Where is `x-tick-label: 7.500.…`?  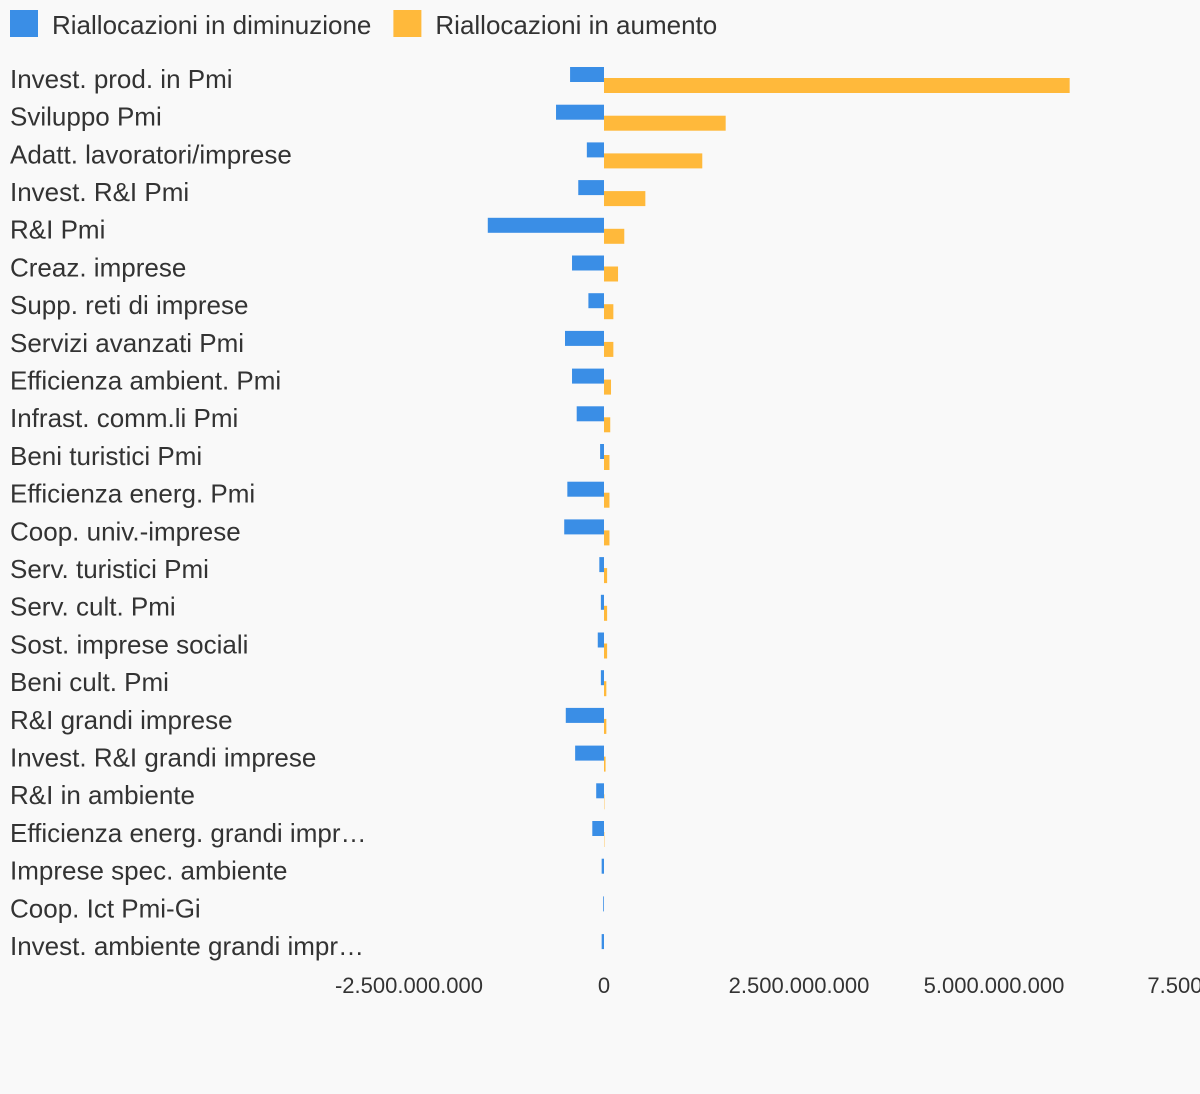
x-tick-label: 7.500.… is located at coordinates (1173, 985).